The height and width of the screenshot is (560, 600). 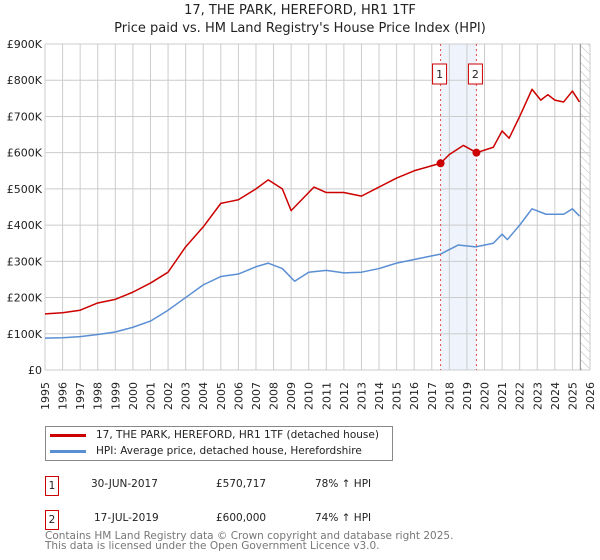 What do you see at coordinates (52, 486) in the screenshot?
I see `sale-badge: 1` at bounding box center [52, 486].